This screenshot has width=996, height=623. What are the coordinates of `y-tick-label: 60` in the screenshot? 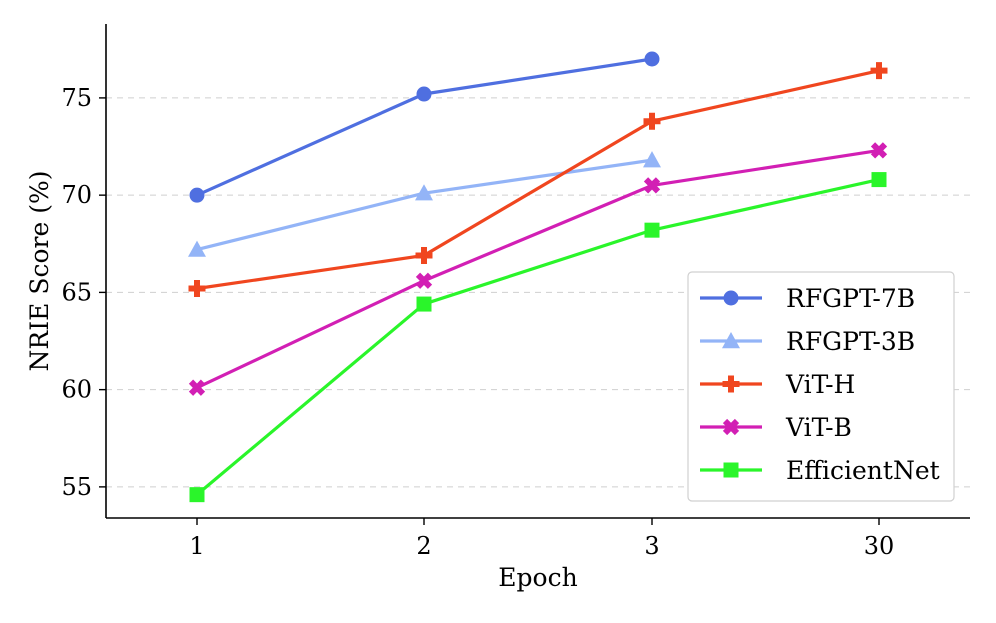 It's located at (76, 390).